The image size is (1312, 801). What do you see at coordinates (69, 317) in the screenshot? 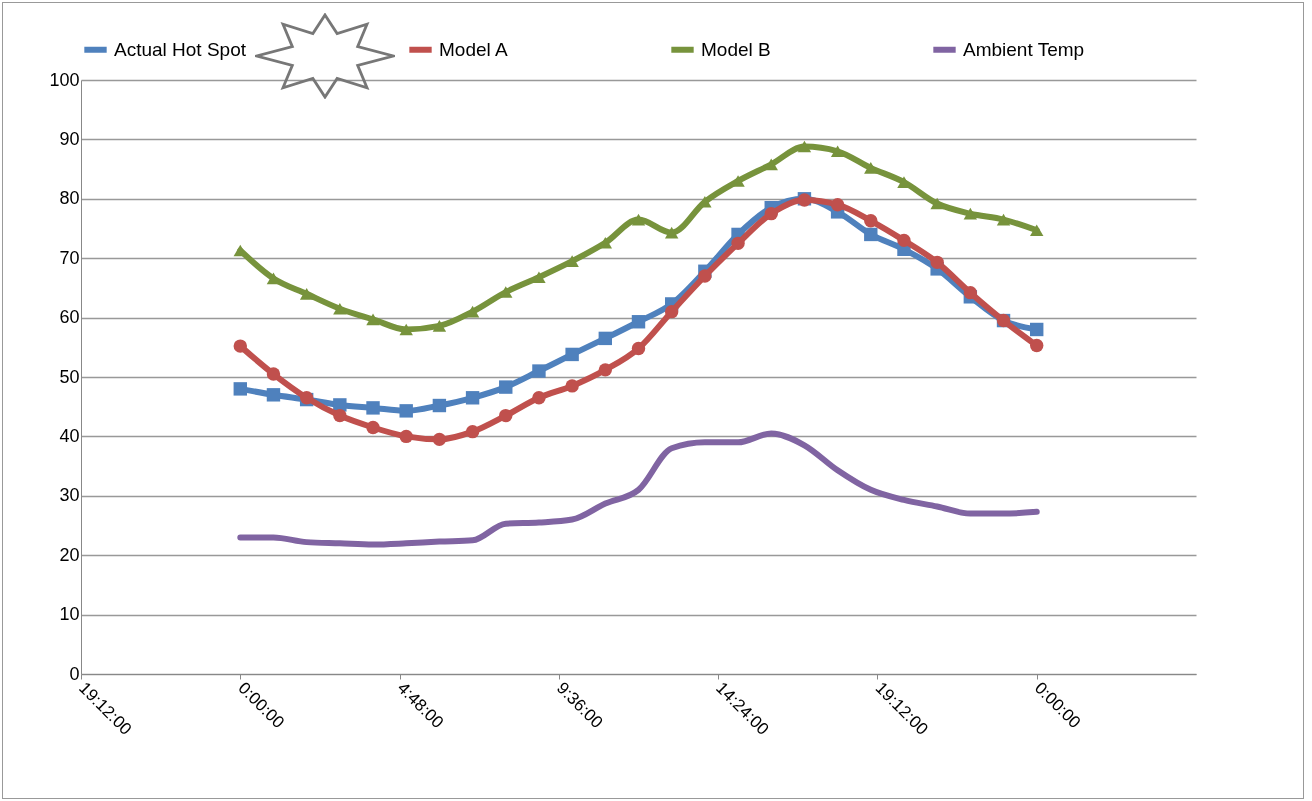
I see `y-tick-label: 60` at bounding box center [69, 317].